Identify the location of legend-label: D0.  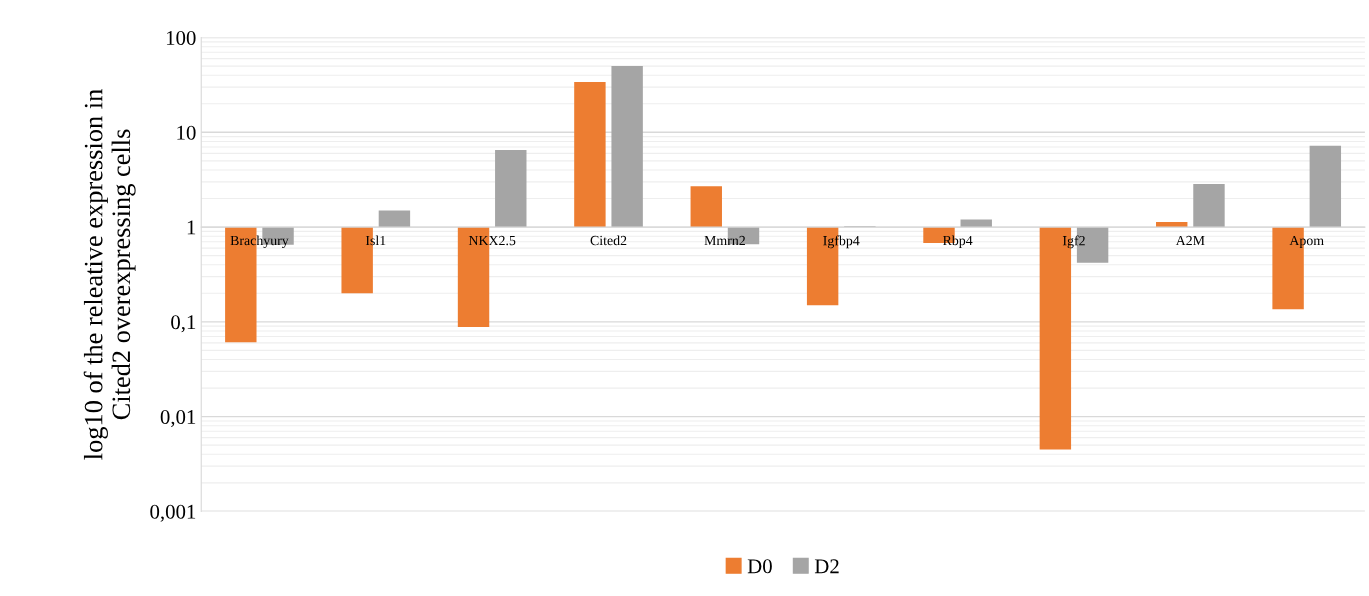
(759, 566).